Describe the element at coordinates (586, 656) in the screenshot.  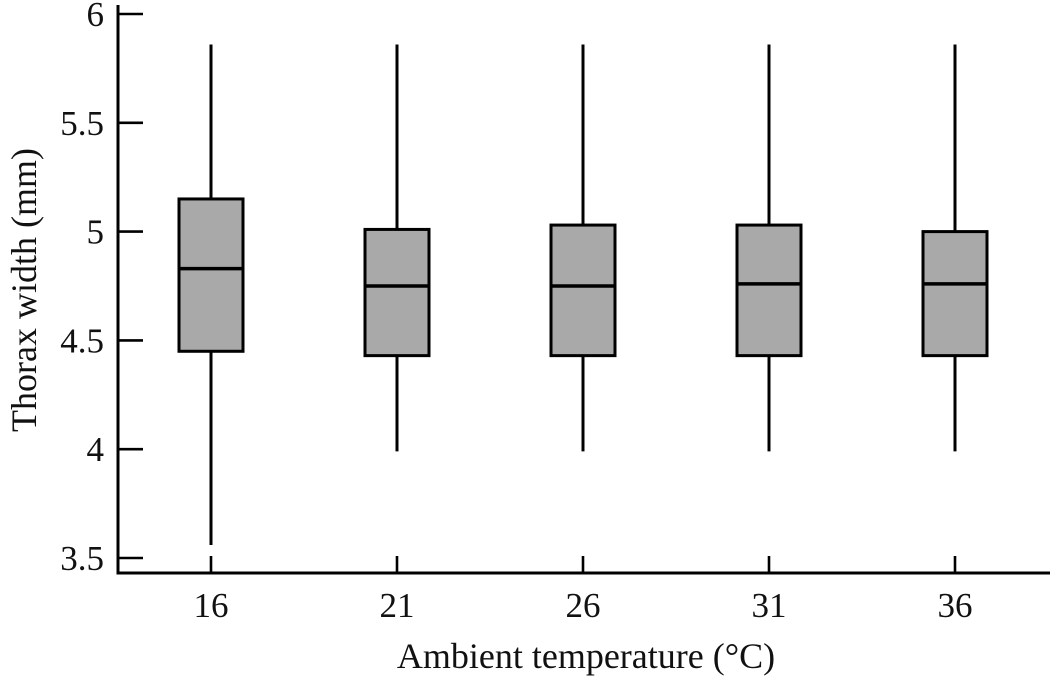
I see `x-axis-title: Ambient temperature (°C)` at that location.